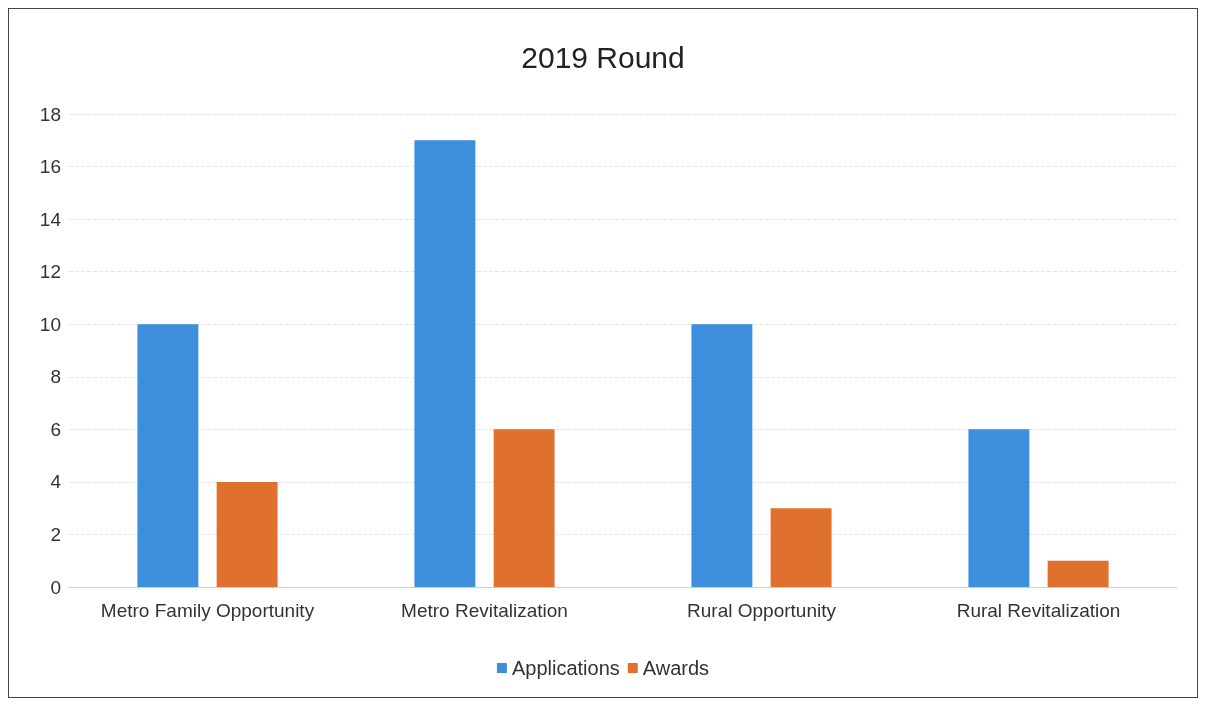 The image size is (1208, 708). Describe the element at coordinates (1038, 610) in the screenshot. I see `x-tick-label: Rural Revitalization` at that location.